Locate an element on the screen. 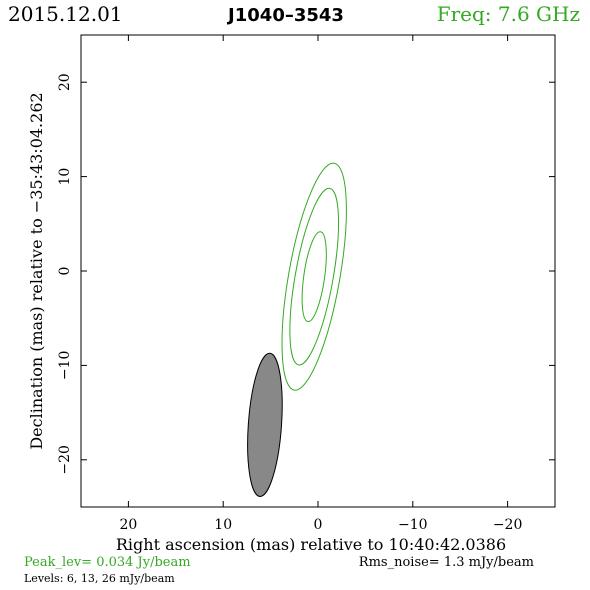 Image resolution: width=590 pixels, height=590 pixels. x-tick-label: −20 is located at coordinates (508, 525).